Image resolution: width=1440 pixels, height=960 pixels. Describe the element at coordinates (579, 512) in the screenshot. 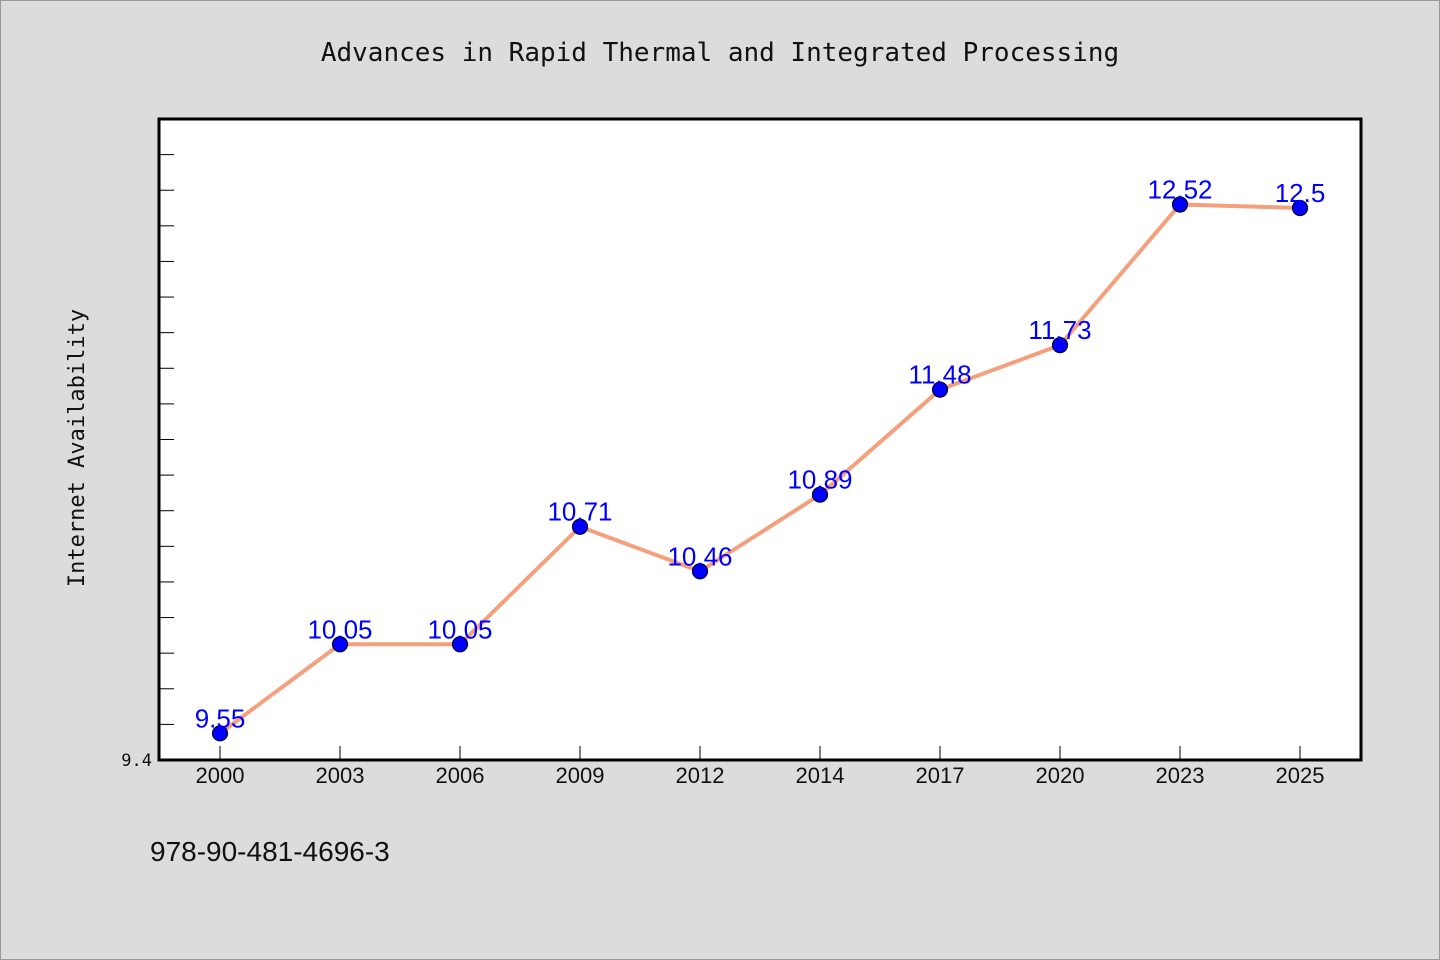

I see `data-label: 10.71` at that location.